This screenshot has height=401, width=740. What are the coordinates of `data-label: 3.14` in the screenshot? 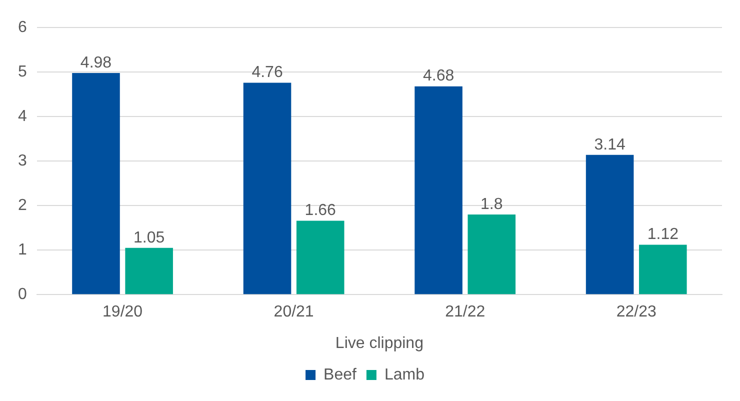 It's located at (610, 145).